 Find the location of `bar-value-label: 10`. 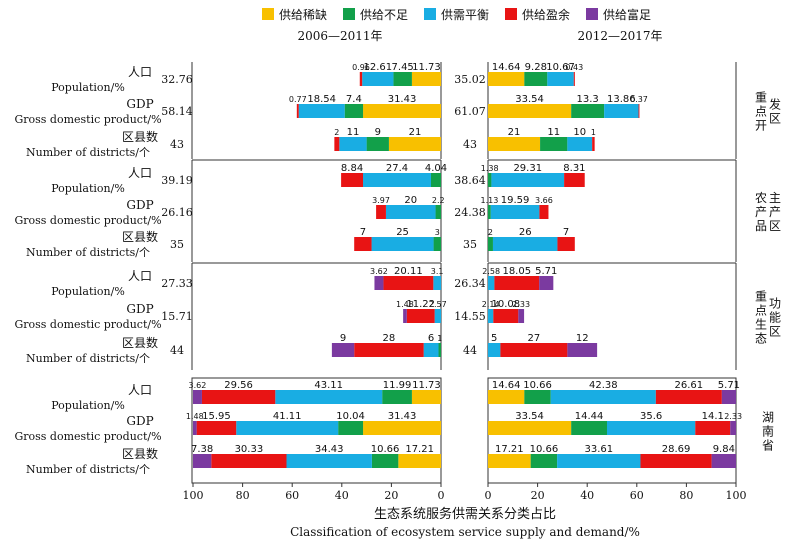

bar-value-label: 10 is located at coordinates (579, 132).